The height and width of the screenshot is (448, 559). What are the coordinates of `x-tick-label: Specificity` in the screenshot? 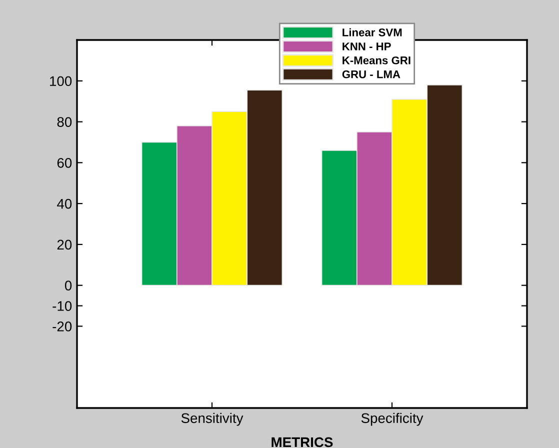 It's located at (392, 419).